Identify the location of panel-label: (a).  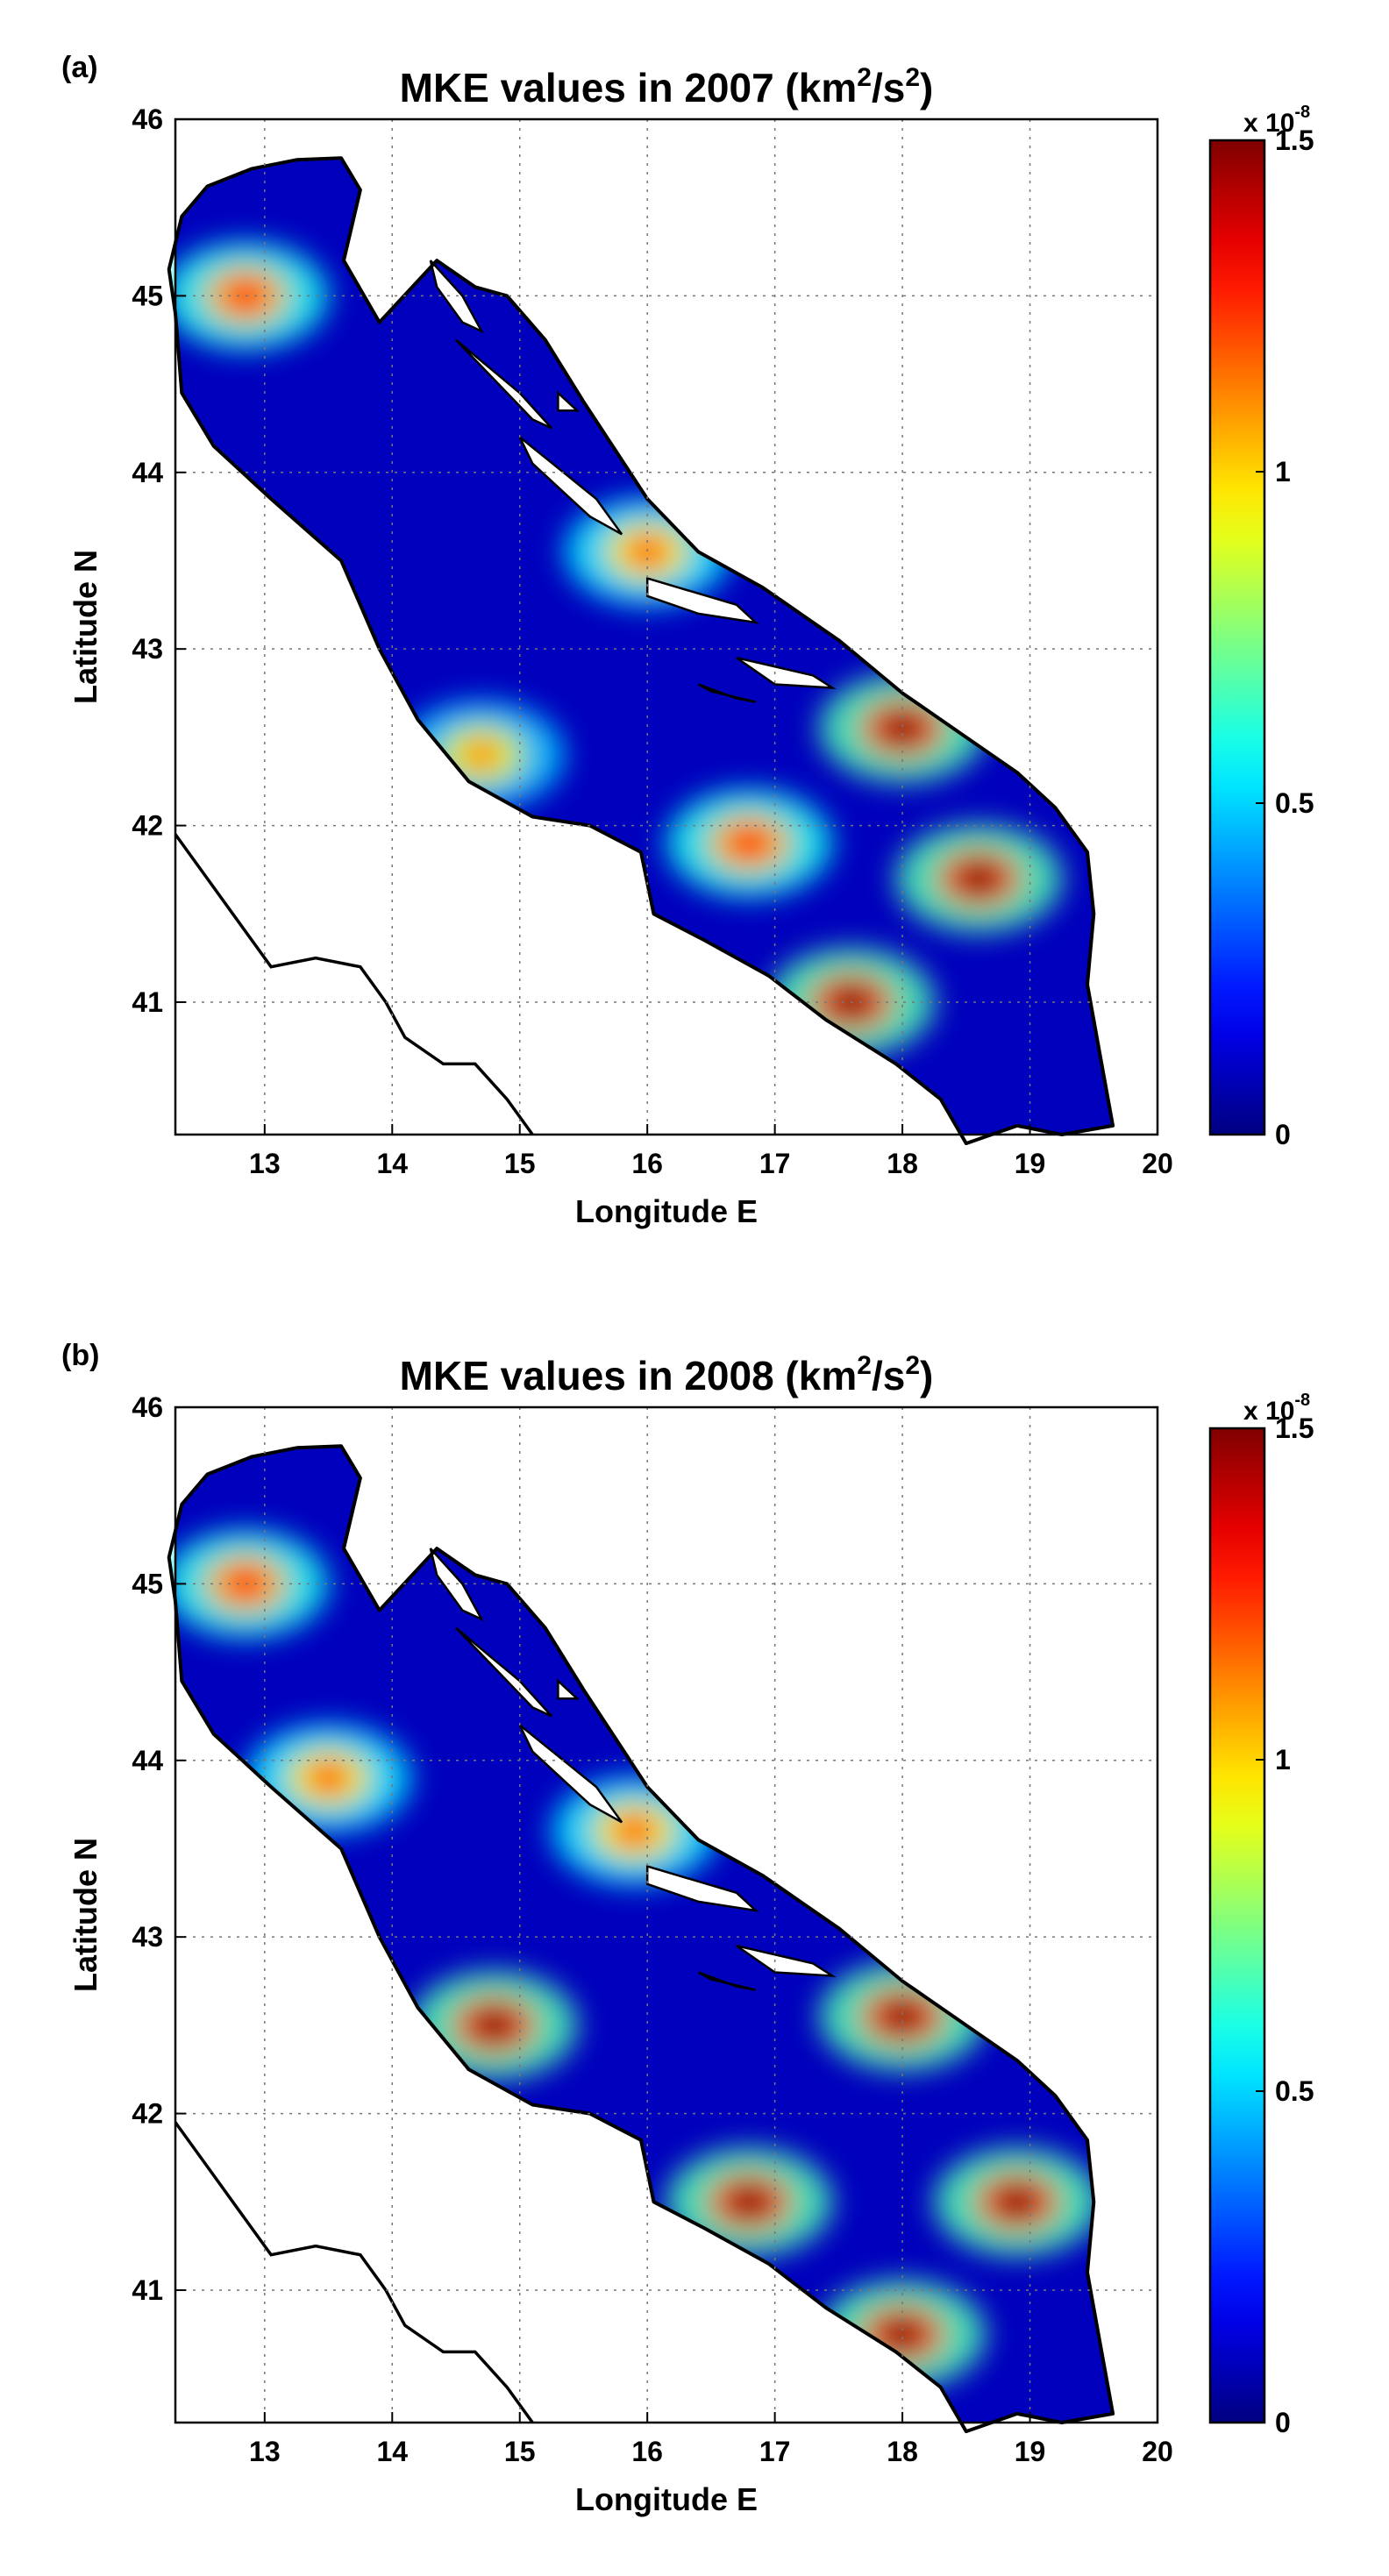
(80, 67).